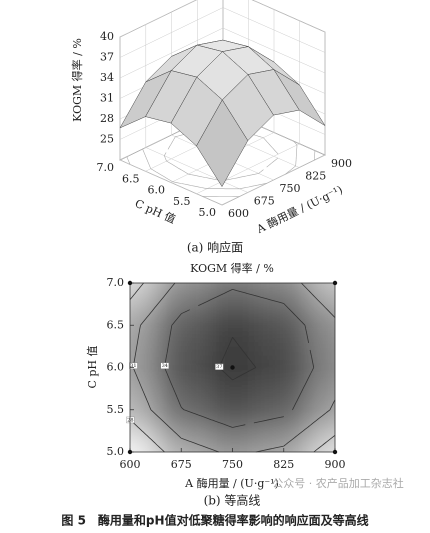  What do you see at coordinates (231, 483) in the screenshot?
I see `x-axis-label: A 酶用量 / (U·g⁻¹)` at bounding box center [231, 483].